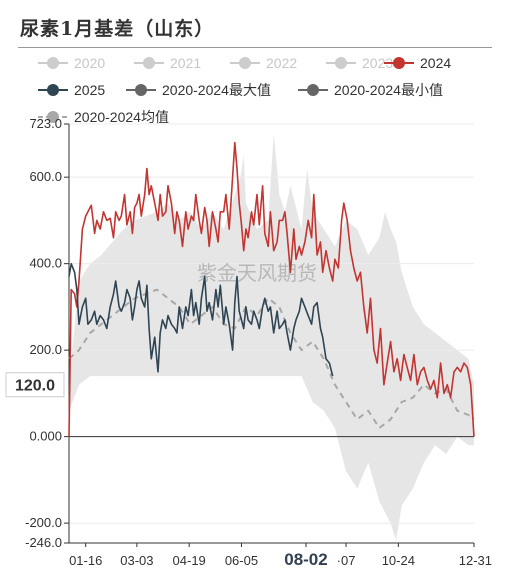 The width and height of the screenshot is (505, 575). I want to click on legend-item-2023: 2023, so click(359, 63).